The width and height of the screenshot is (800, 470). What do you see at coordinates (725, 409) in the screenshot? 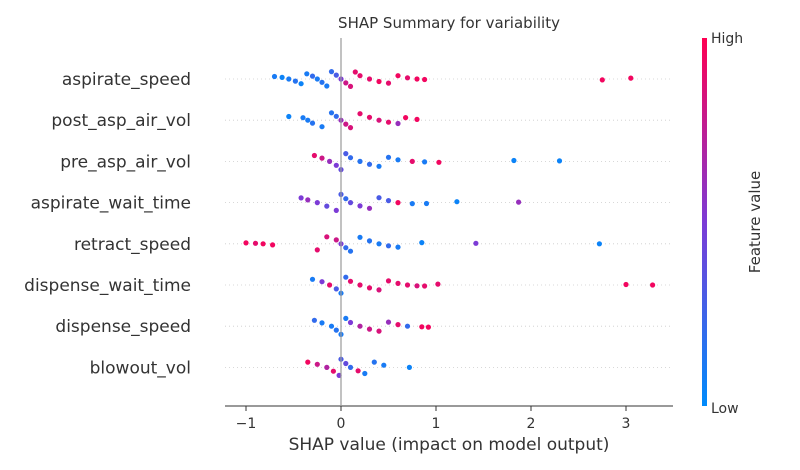
I see `colorbar-low-label: Low` at bounding box center [725, 409].